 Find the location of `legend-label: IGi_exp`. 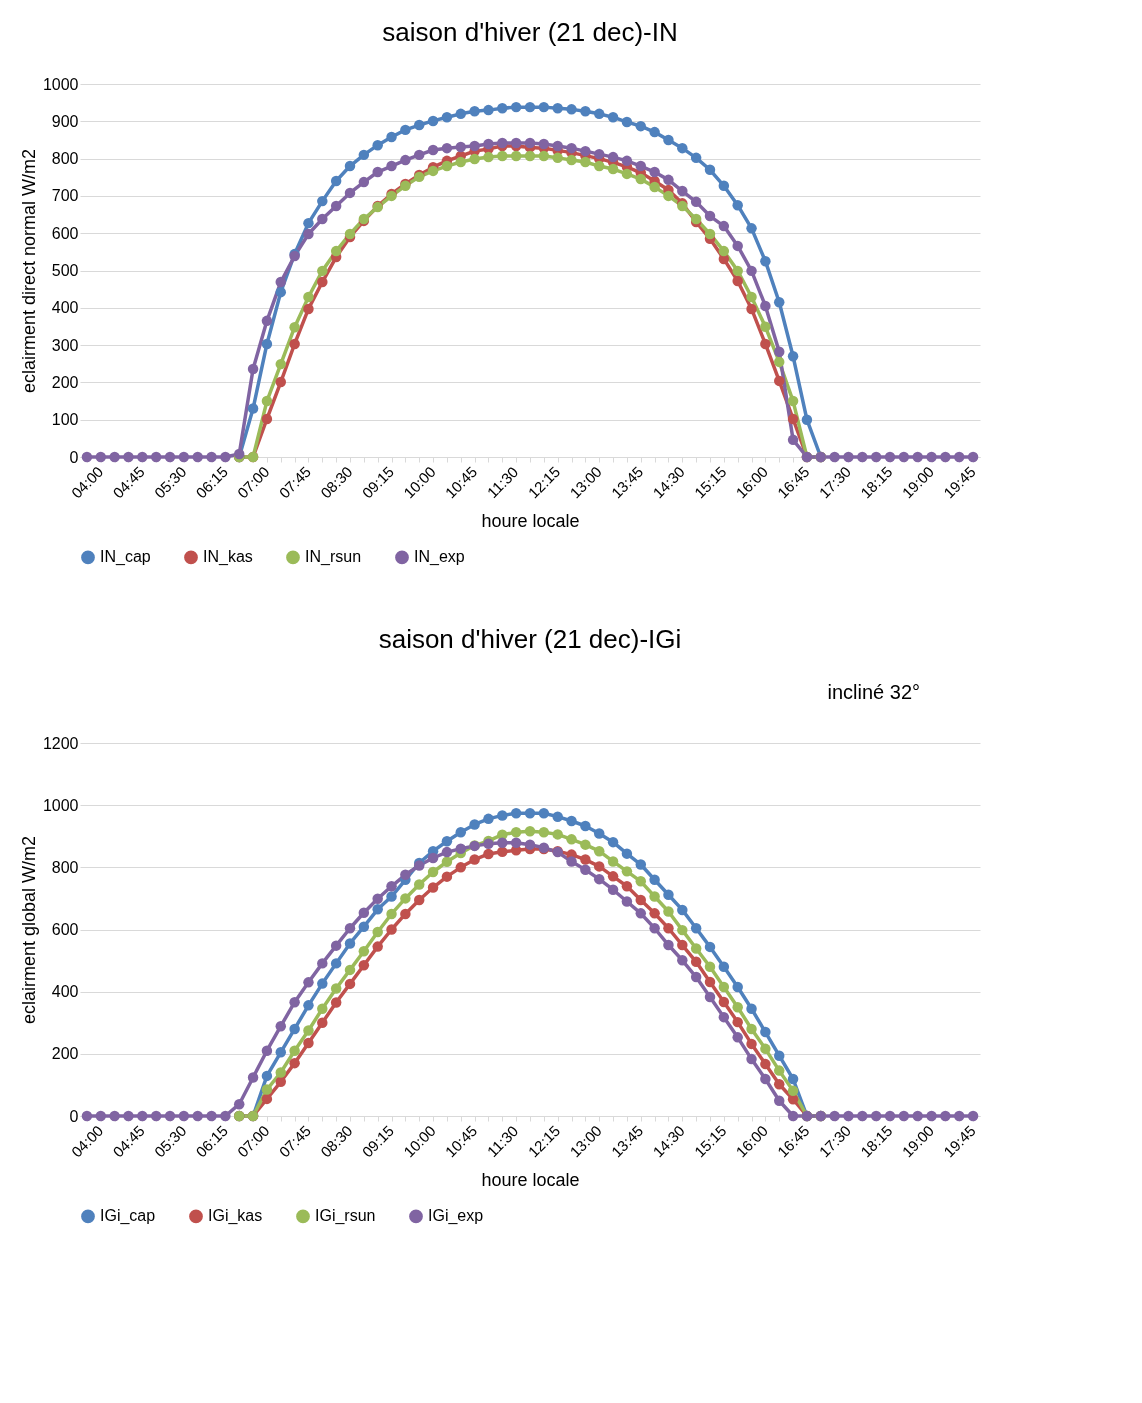

legend-label: IGi_exp is located at coordinates (456, 1216).